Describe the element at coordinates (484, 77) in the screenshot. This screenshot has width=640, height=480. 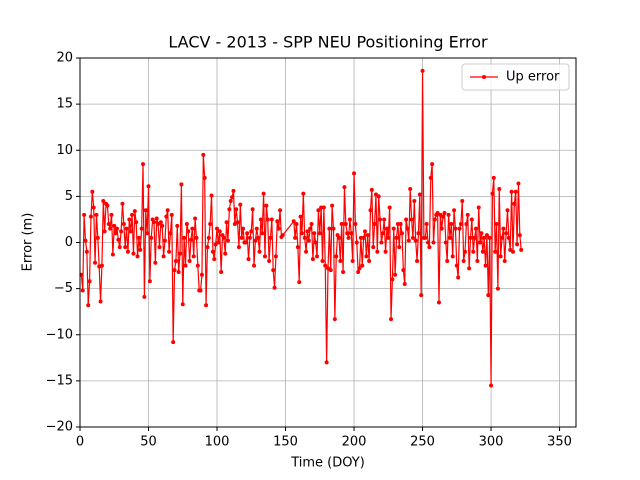
I see `legend-marker` at that location.